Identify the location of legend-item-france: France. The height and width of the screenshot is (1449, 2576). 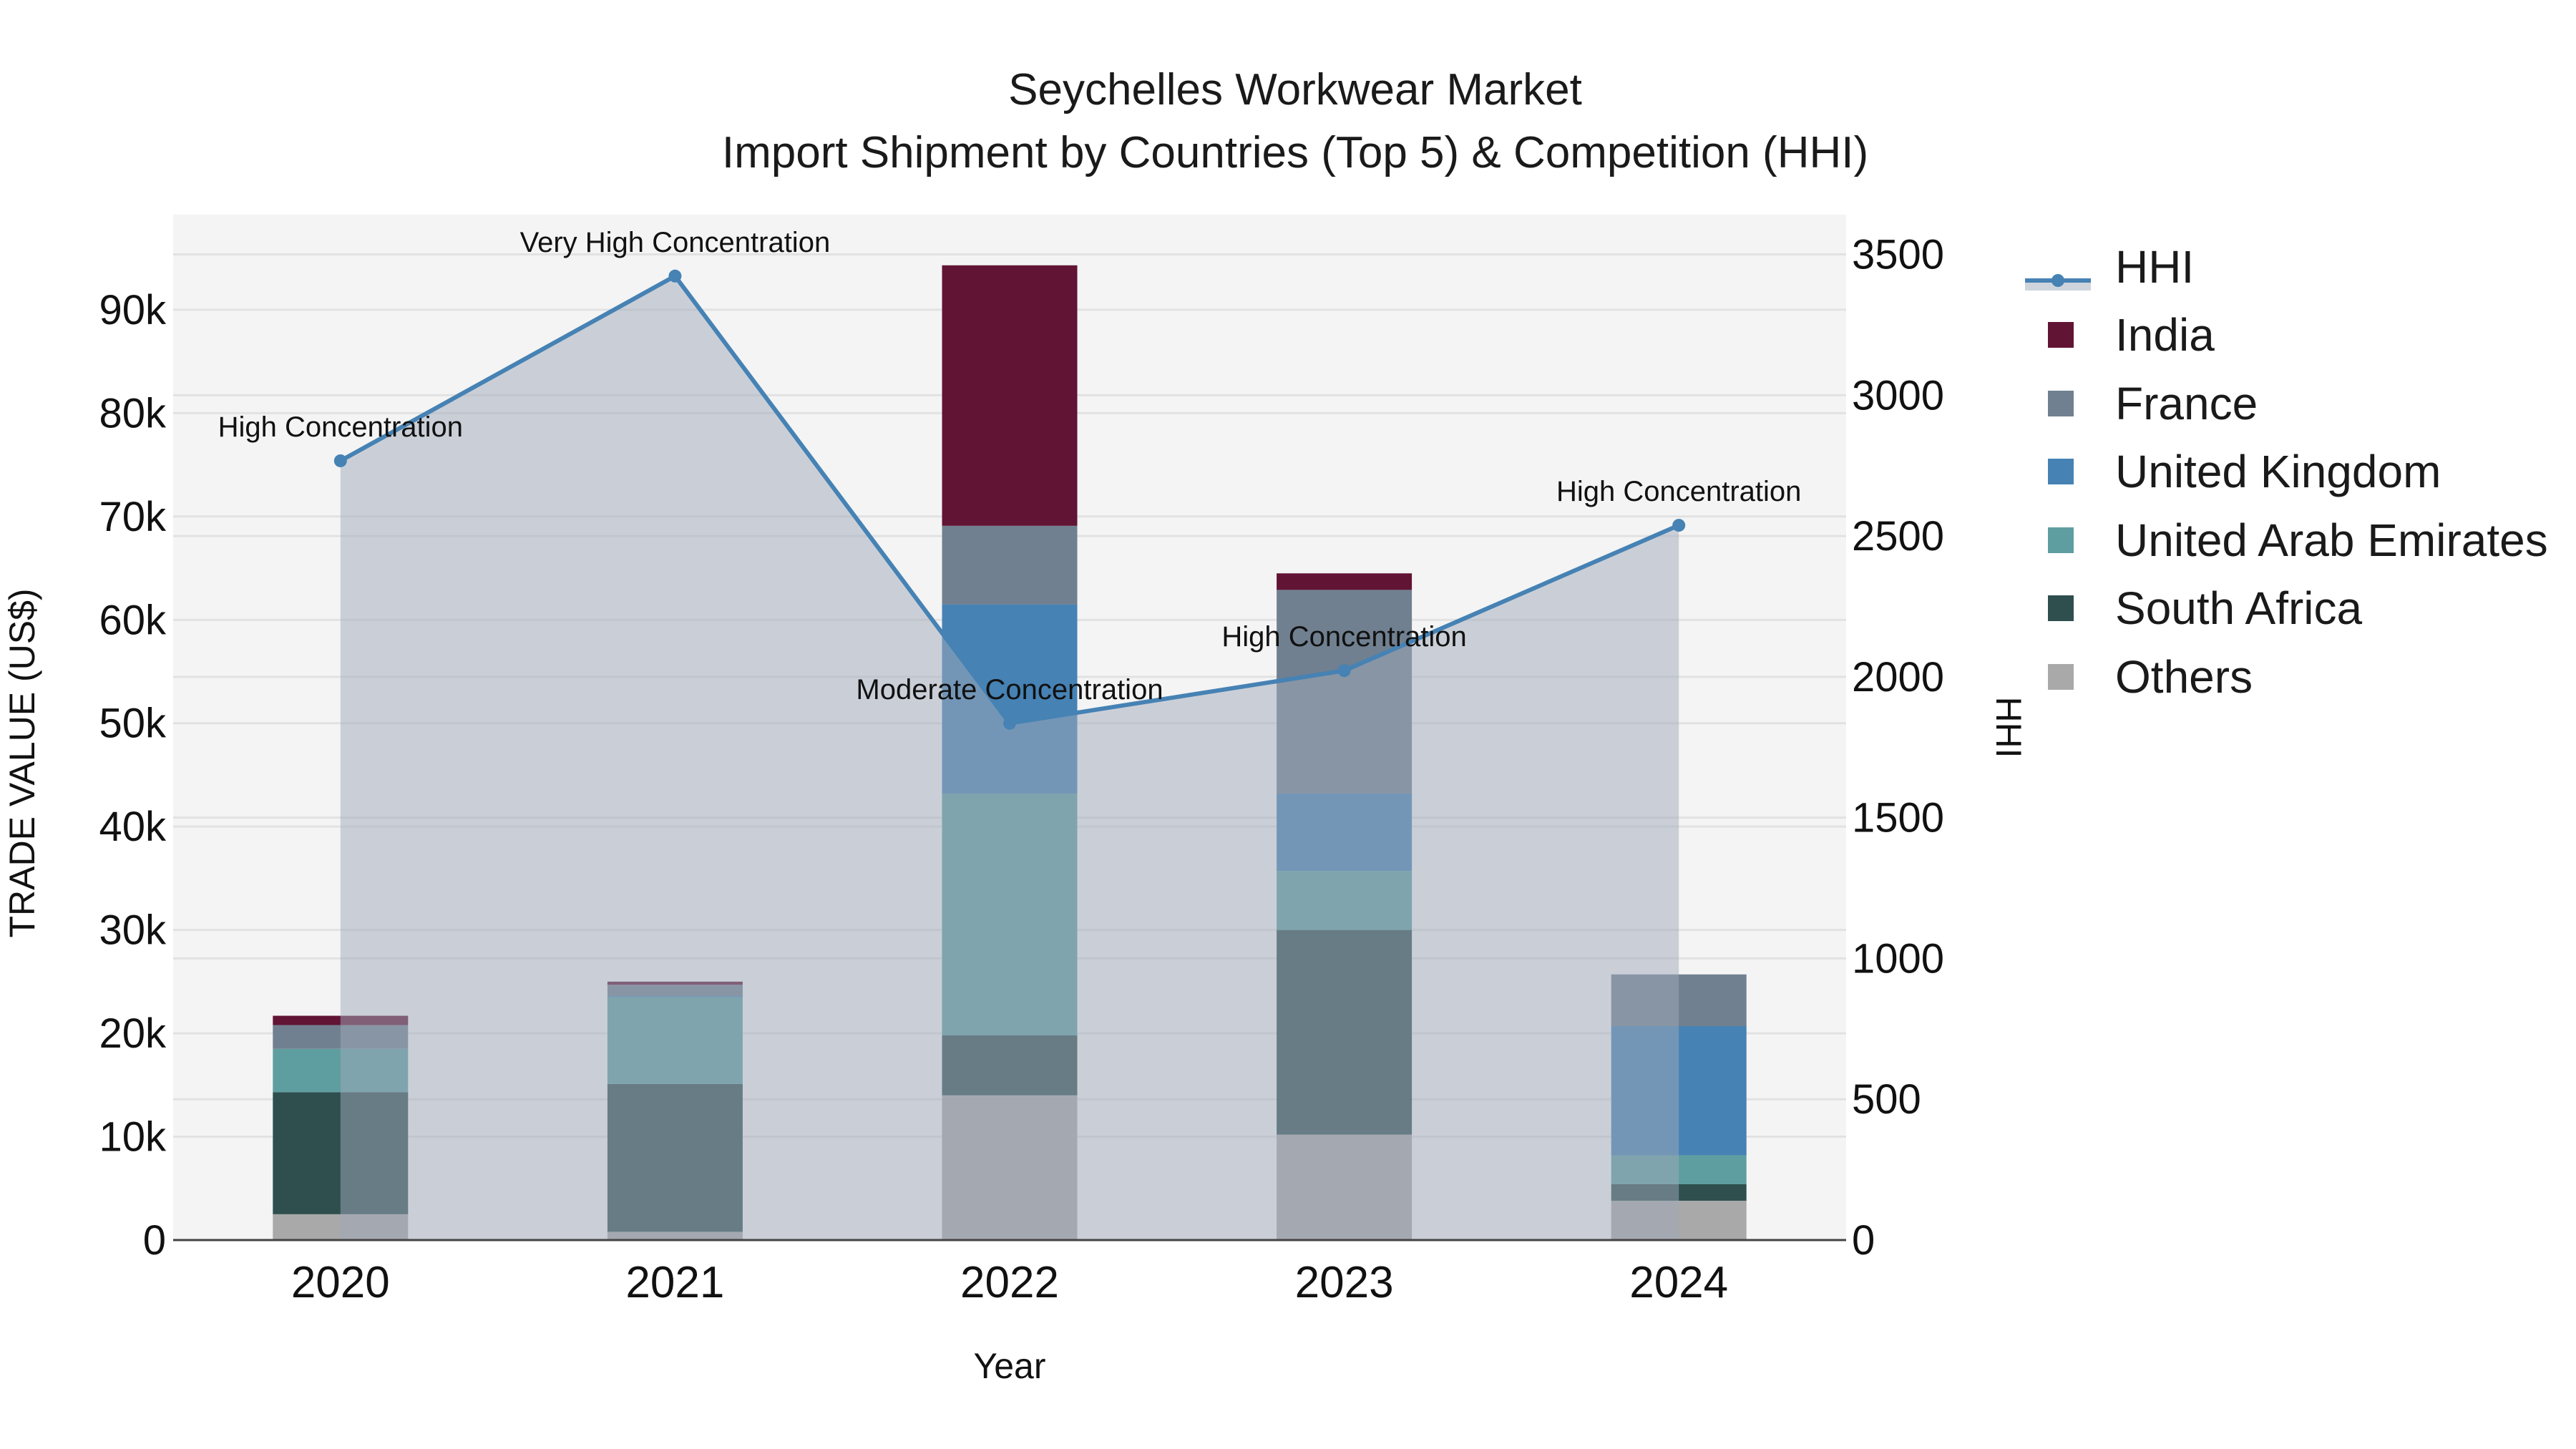
(2286, 403).